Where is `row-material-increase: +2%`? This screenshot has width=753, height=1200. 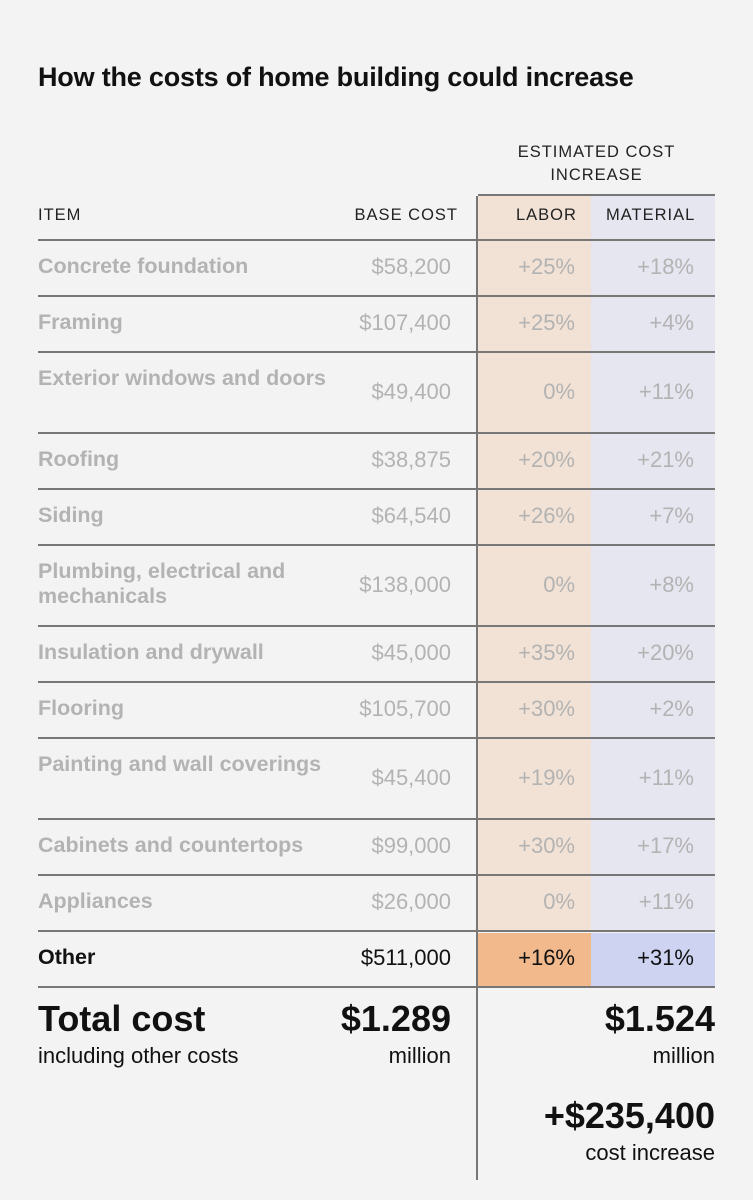
row-material-increase: +2% is located at coordinates (671, 708).